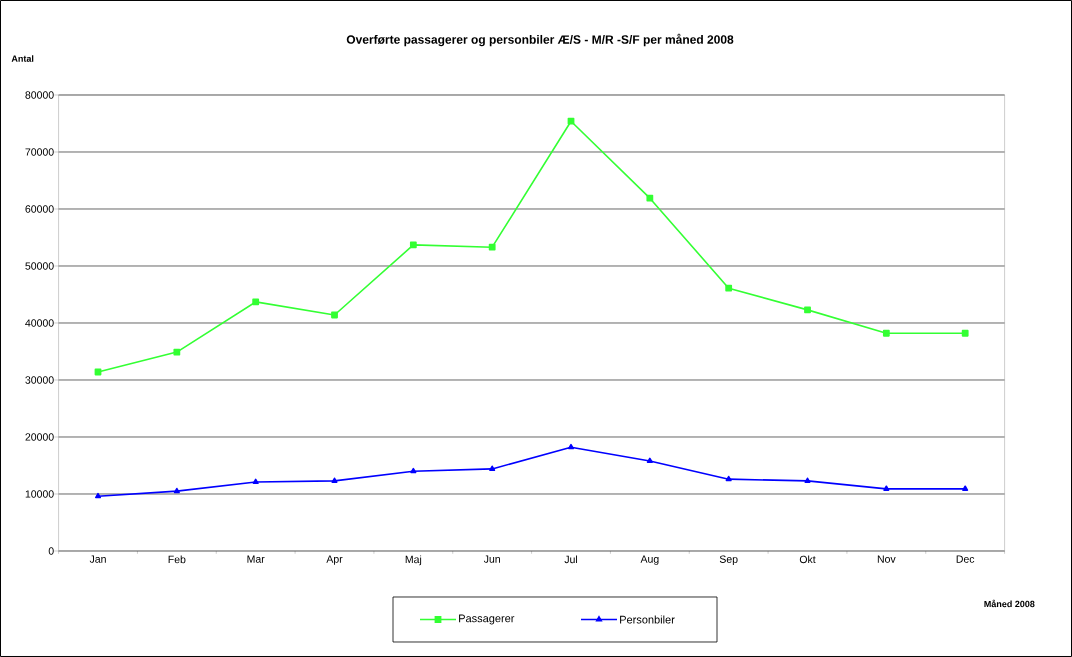  Describe the element at coordinates (487, 619) in the screenshot. I see `legend-label: Passagerer` at that location.